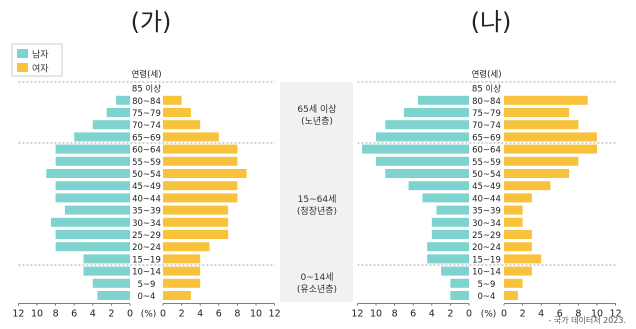  What do you see at coordinates (146, 175) in the screenshot?
I see `age-label-10: 50~54` at bounding box center [146, 175].